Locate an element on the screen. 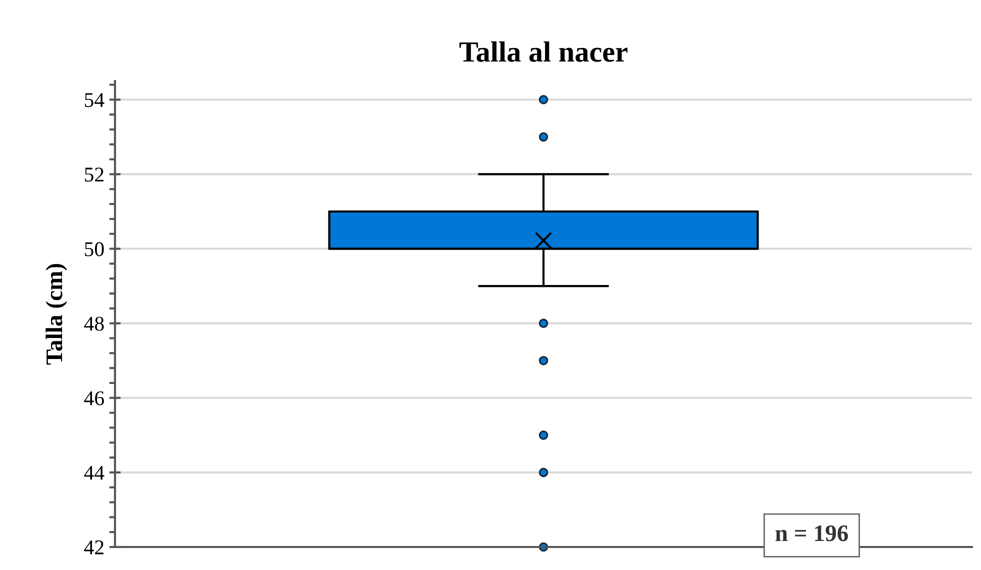  y-tick-label: 42 is located at coordinates (94, 547).